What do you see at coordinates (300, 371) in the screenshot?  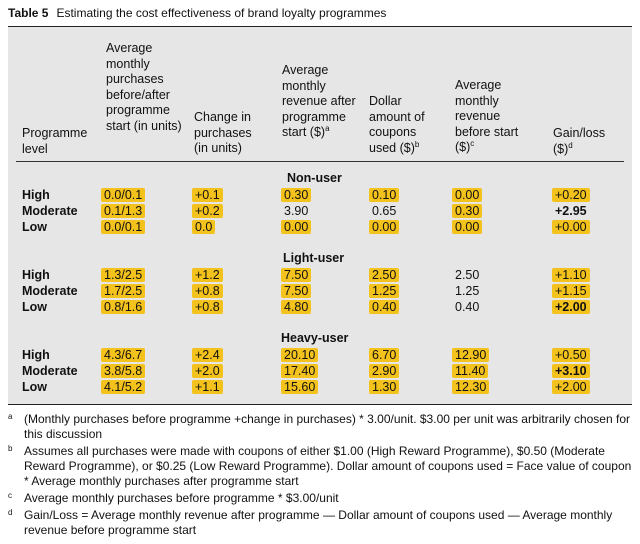 I see `revenue-after-cell: 17.40` at bounding box center [300, 371].